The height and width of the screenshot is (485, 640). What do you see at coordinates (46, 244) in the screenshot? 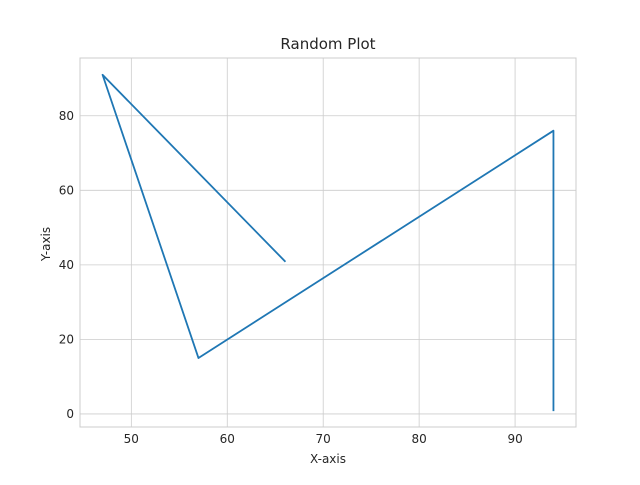
I see `y-axis-label: Y-axis` at bounding box center [46, 244].